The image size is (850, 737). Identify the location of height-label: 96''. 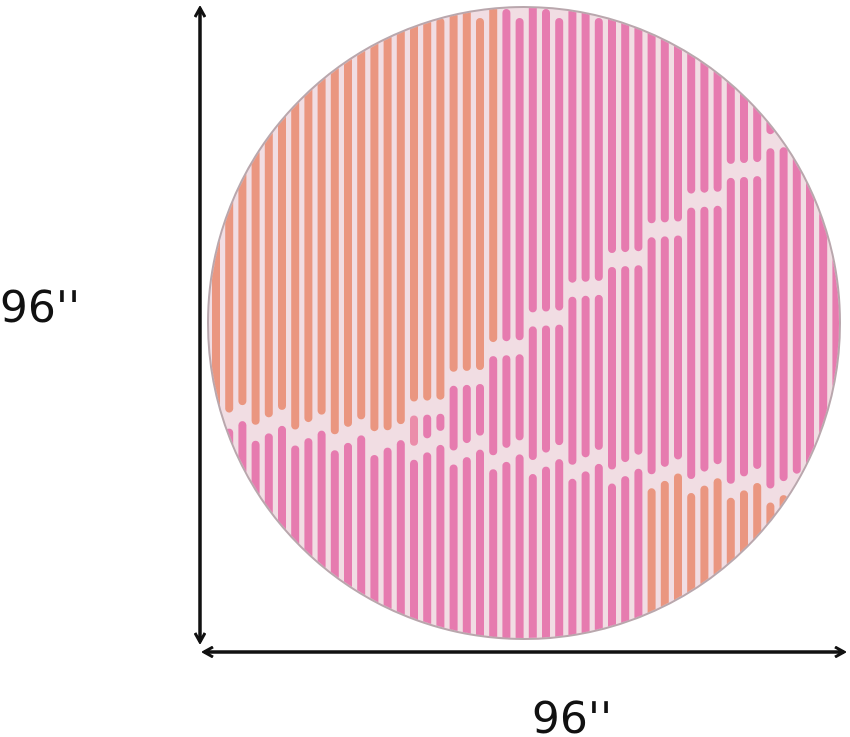
(40, 307).